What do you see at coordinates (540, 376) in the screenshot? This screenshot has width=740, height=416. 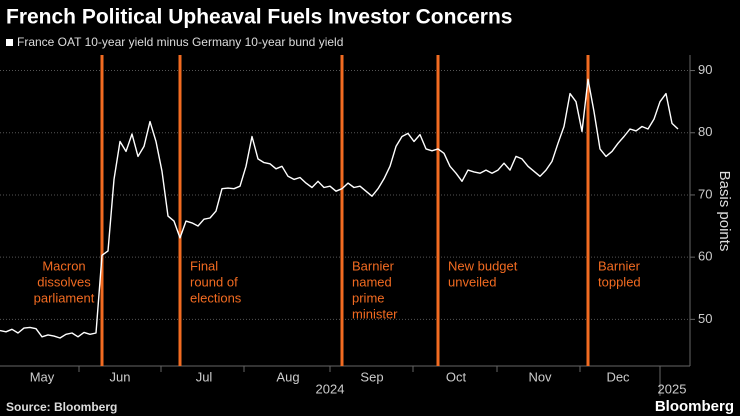 I see `x-tick-label: Nov` at bounding box center [540, 376].